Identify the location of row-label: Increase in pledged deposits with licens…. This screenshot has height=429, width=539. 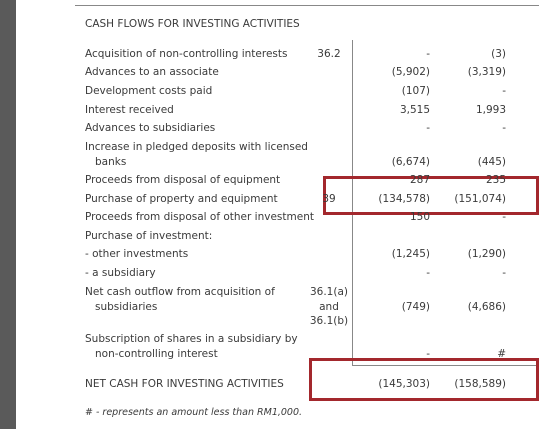
(196, 147).